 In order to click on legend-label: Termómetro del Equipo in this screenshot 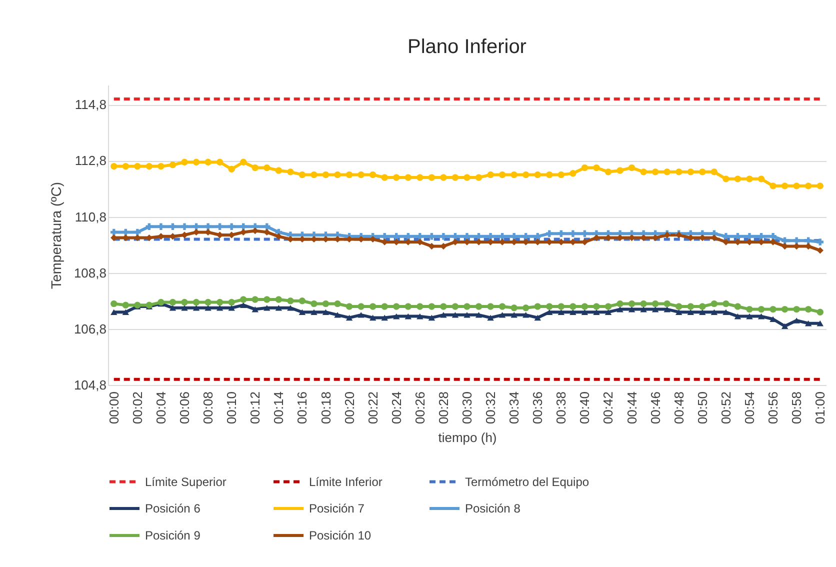, I will do `click(527, 481)`.